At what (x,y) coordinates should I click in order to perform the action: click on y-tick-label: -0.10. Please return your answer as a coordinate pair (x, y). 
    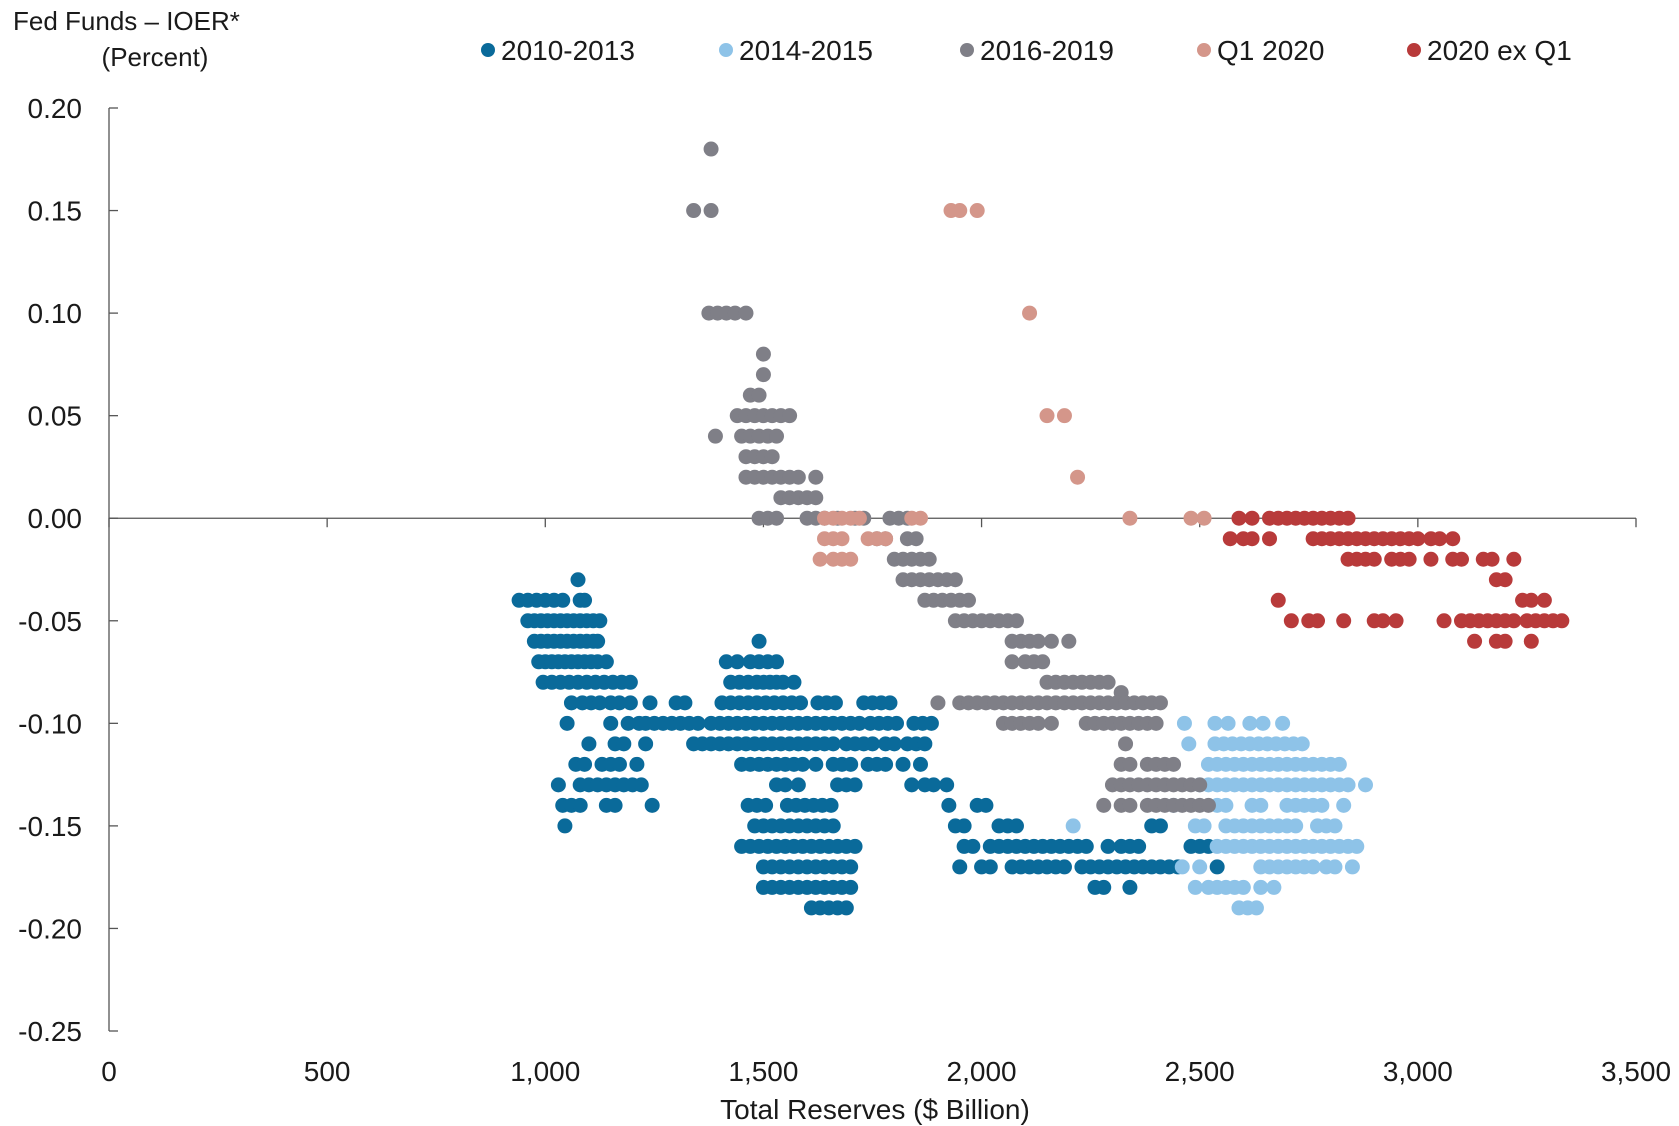
    Looking at the image, I should click on (50, 723).